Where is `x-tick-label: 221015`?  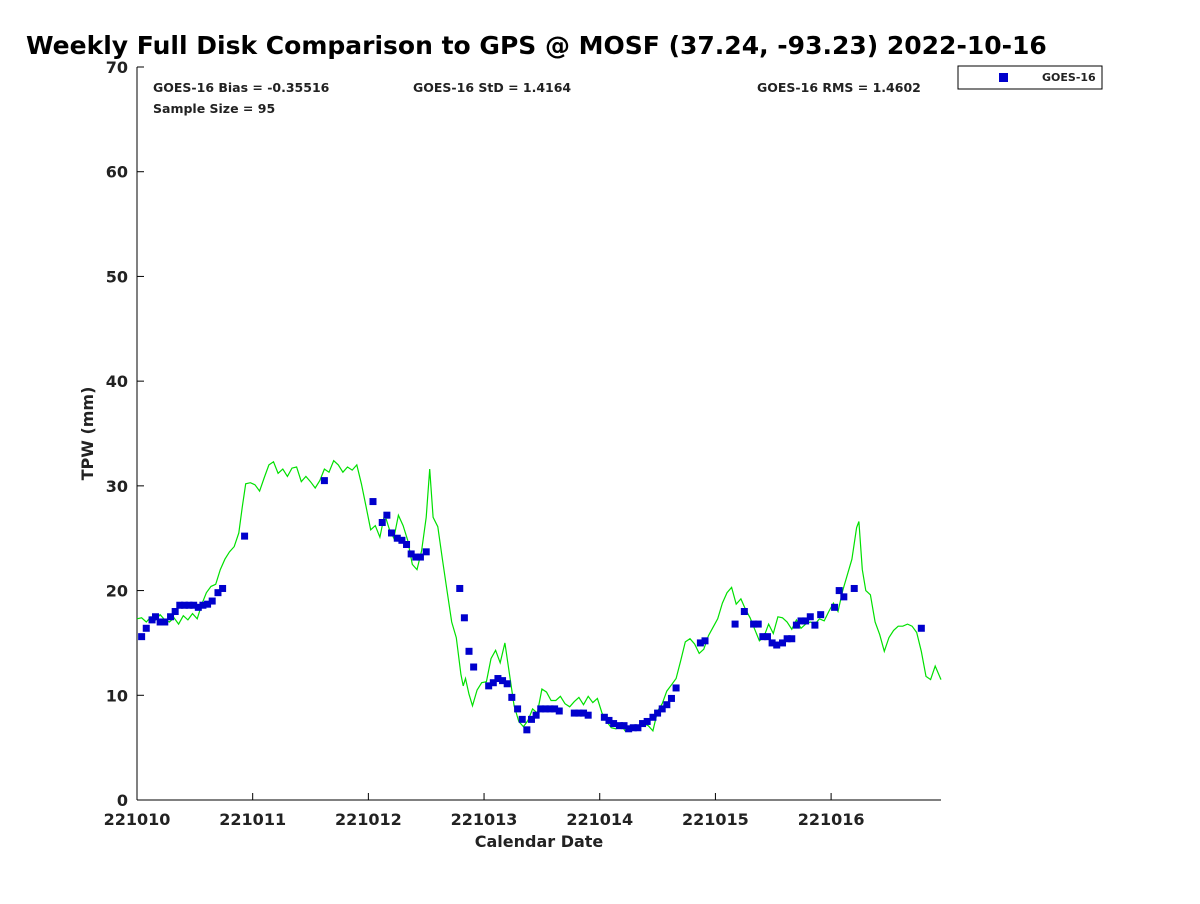 x-tick-label: 221015 is located at coordinates (715, 819).